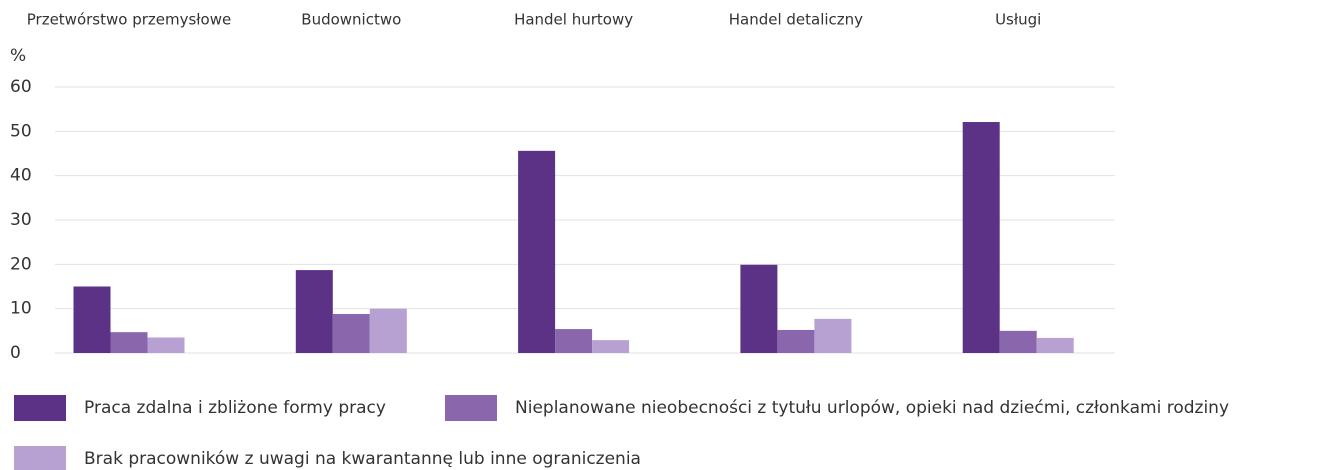 This screenshot has width=1327, height=470. I want to click on y-tick-label: 40, so click(21, 176).